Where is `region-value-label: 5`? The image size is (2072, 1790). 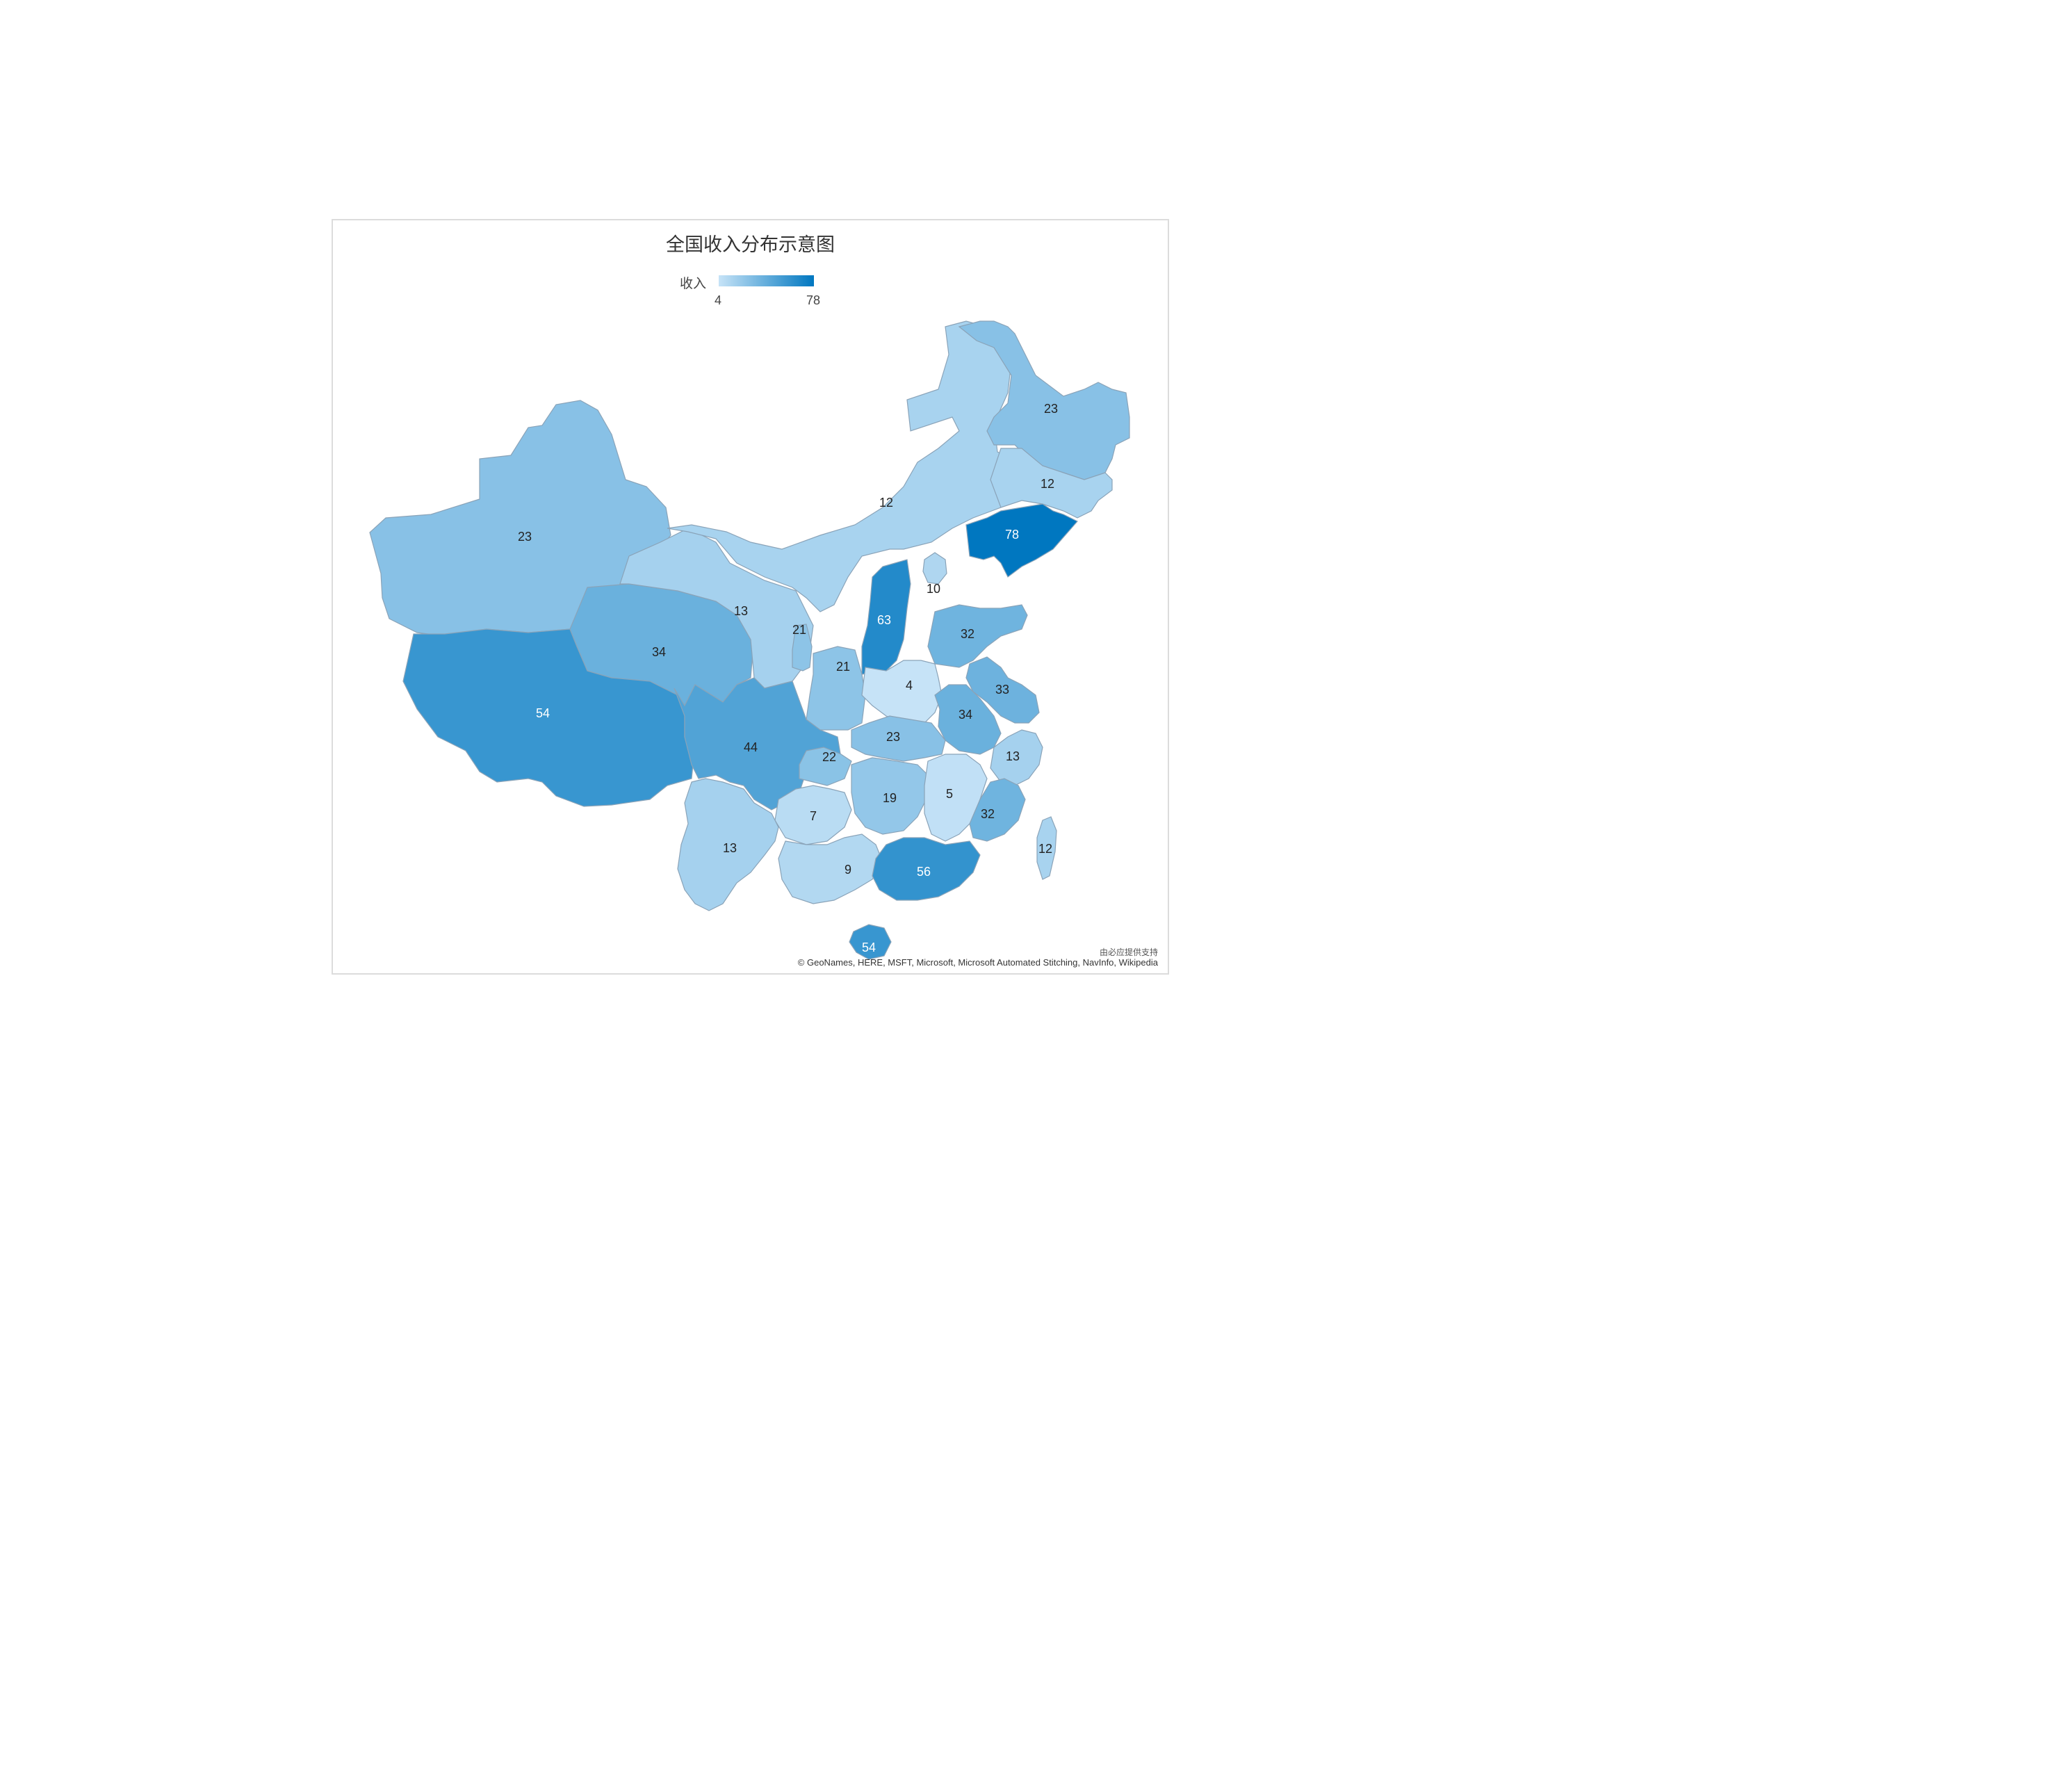 region-value-label: 5 is located at coordinates (949, 794).